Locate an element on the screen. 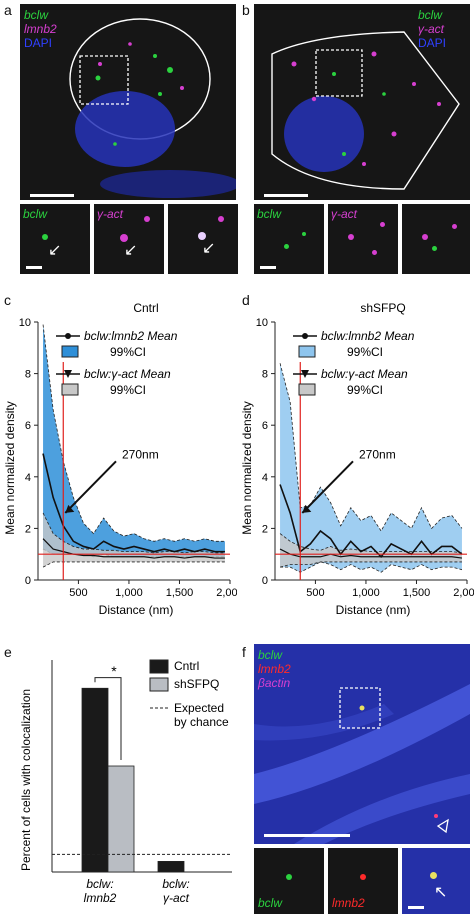 The image size is (474, 916). spot-merged is located at coordinates (433, 875).